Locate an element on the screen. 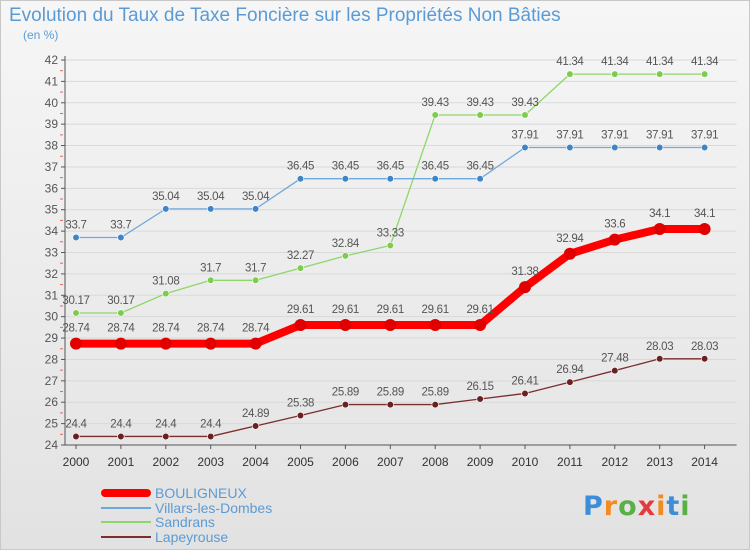 This screenshot has width=750, height=550. y-tick-label: 41 is located at coordinates (52, 81).